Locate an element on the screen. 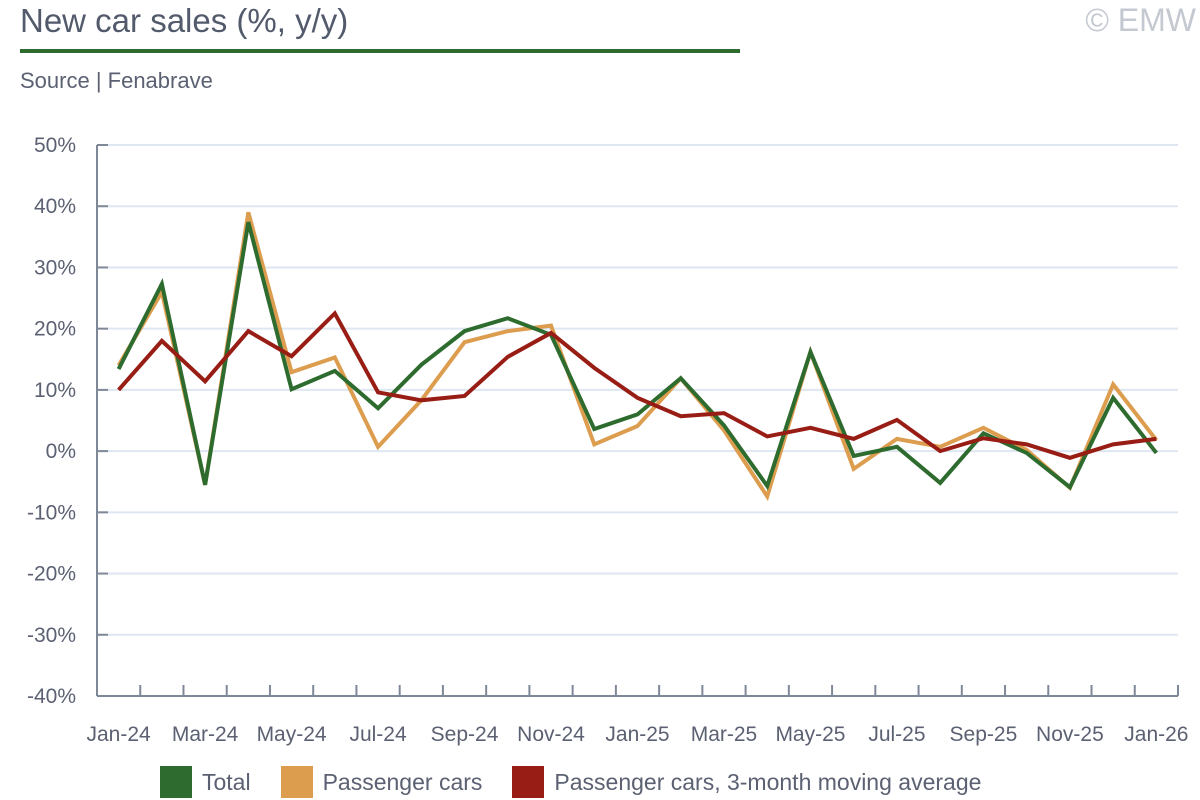 The image size is (1200, 800). y-tick-label: 50% is located at coordinates (55, 145).